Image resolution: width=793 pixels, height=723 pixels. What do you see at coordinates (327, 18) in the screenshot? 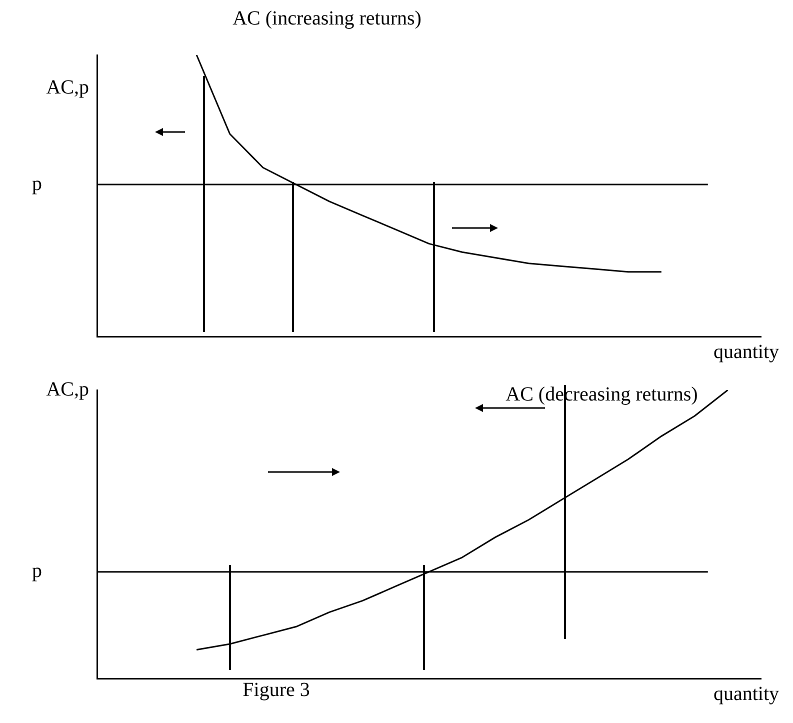
I see `text: AC (increasing returns)` at bounding box center [327, 18].